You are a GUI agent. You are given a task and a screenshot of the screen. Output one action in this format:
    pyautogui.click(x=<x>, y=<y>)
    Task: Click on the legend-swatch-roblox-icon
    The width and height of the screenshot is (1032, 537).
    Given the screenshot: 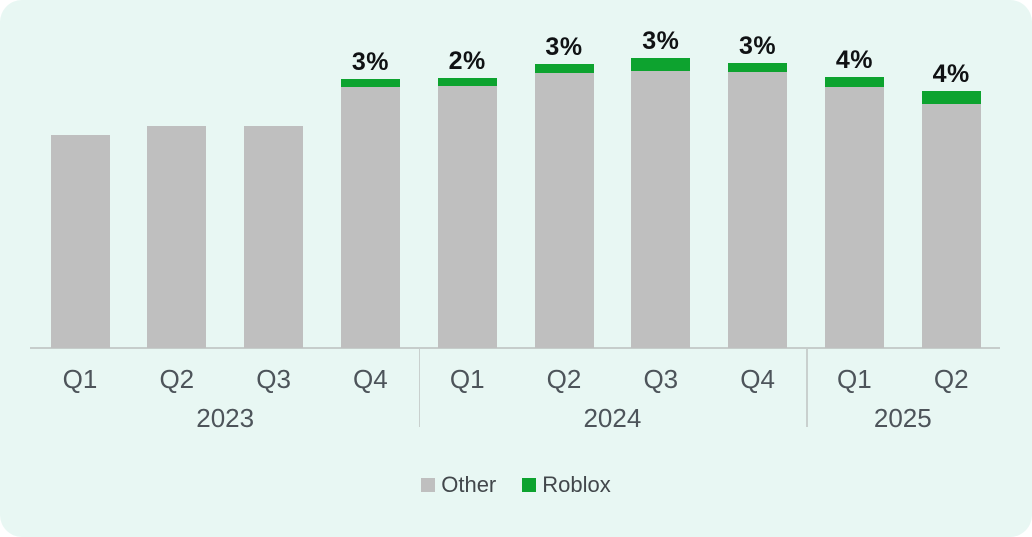 What is the action you would take?
    pyautogui.click(x=529, y=485)
    